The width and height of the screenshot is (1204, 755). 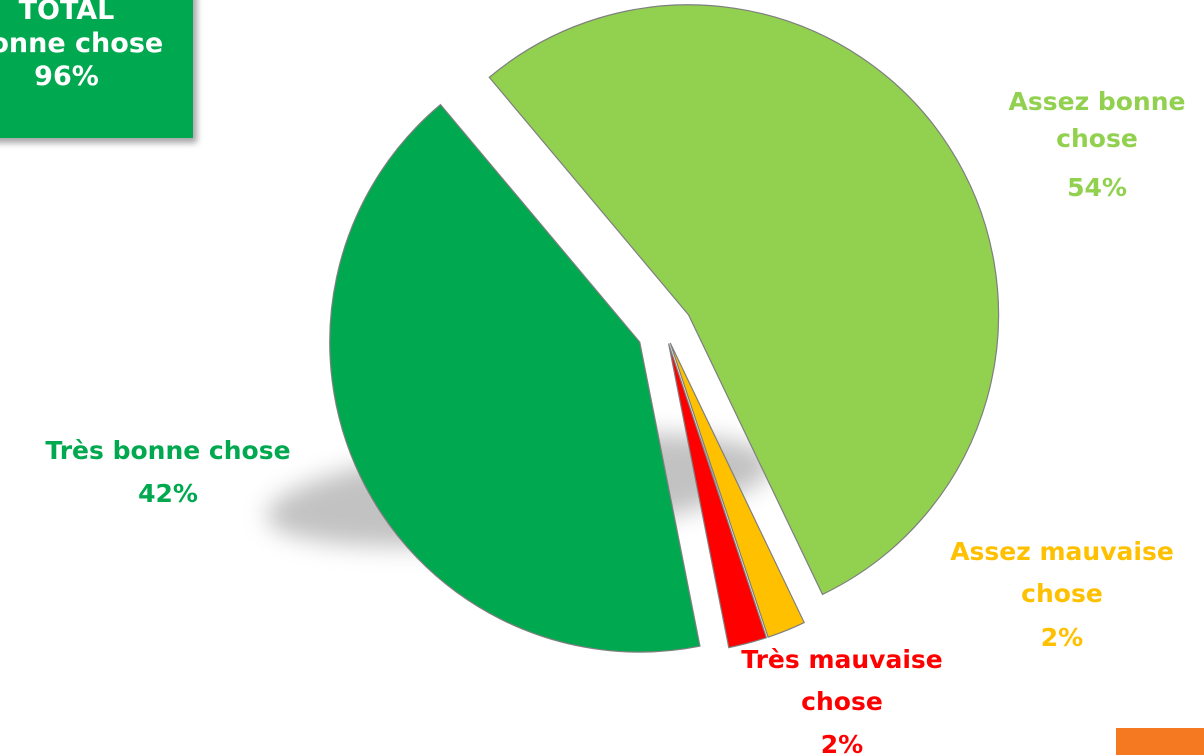 I want to click on pie-slice-assez-mauvaise-chose, so click(x=737, y=490).